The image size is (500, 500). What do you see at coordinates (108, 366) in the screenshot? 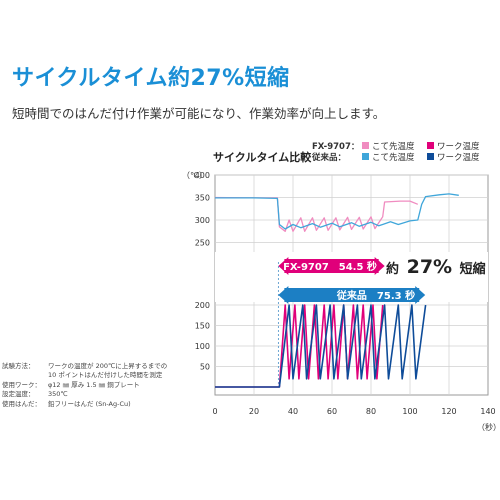
I see `note-line: ワークの温度が 200℃に上昇するまでの` at bounding box center [108, 366].